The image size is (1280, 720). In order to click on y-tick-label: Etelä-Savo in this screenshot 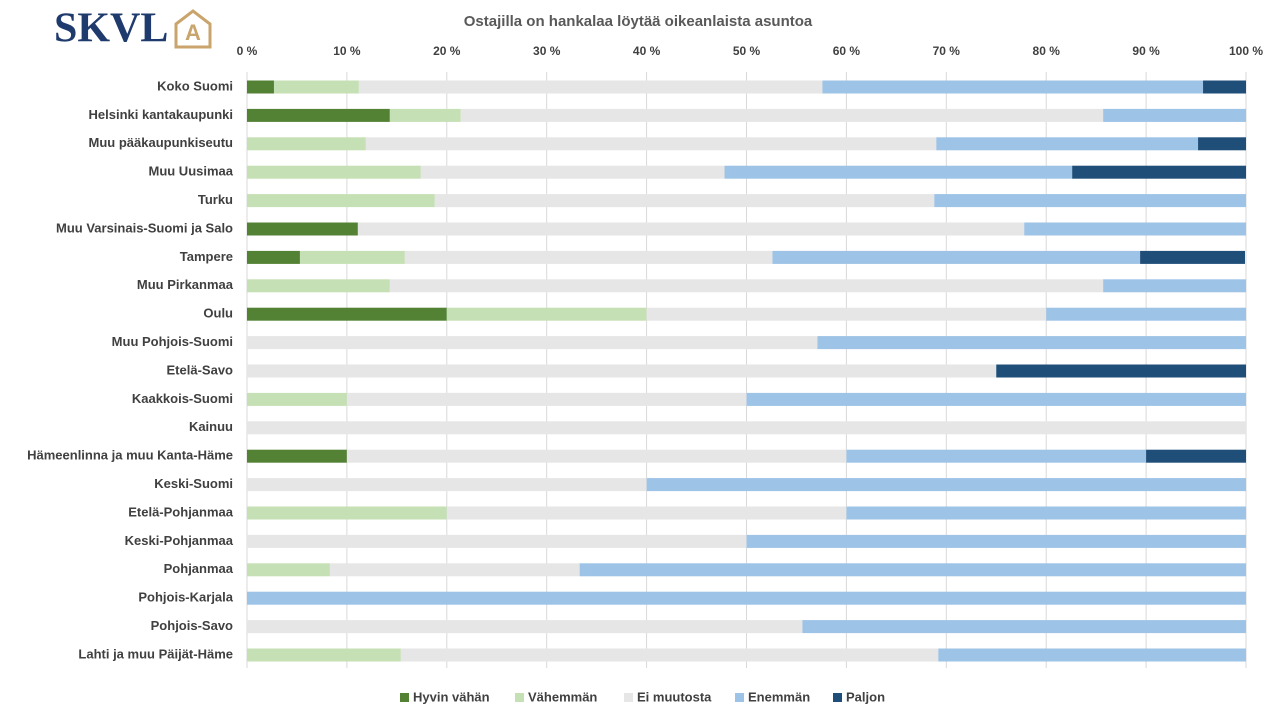, I will do `click(200, 369)`.